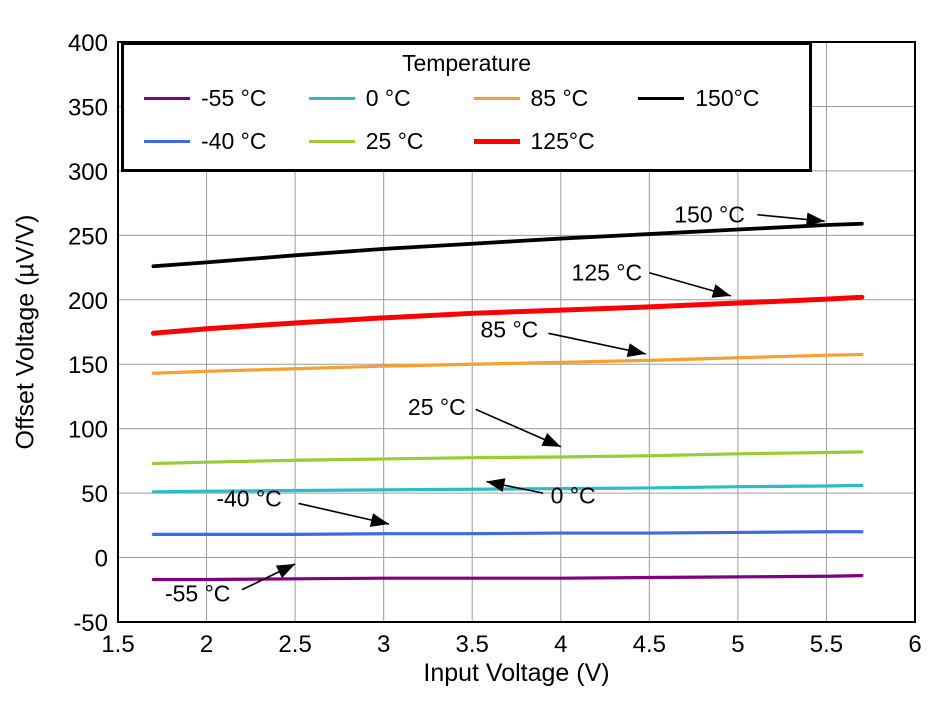 The image size is (948, 701). I want to click on legend-entry: 0 °C, so click(391, 98).